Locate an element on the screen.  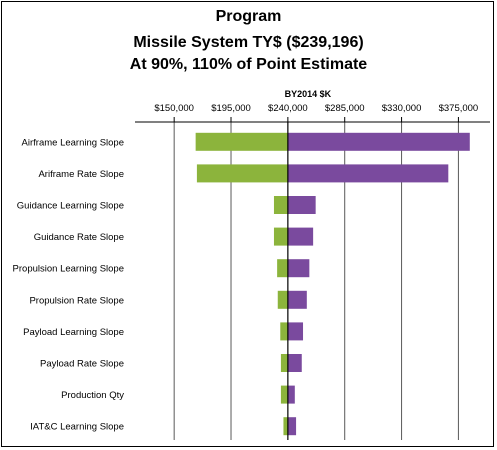
chart-title-line-2: Missile System TY$ ($239,196) is located at coordinates (248, 42).